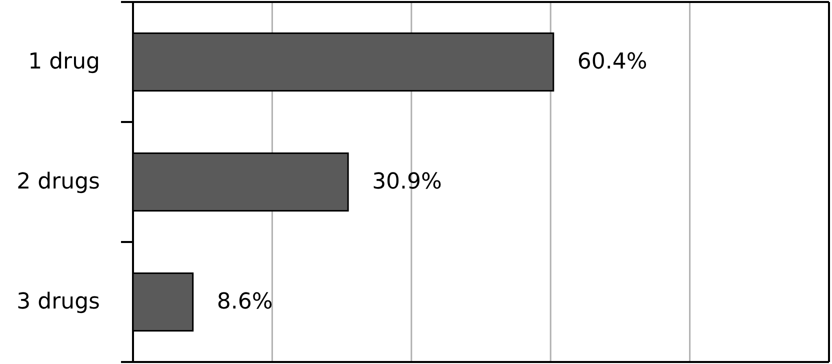 The width and height of the screenshot is (832, 364). What do you see at coordinates (58, 182) in the screenshot?
I see `y-tick-label: 2 drugs` at bounding box center [58, 182].